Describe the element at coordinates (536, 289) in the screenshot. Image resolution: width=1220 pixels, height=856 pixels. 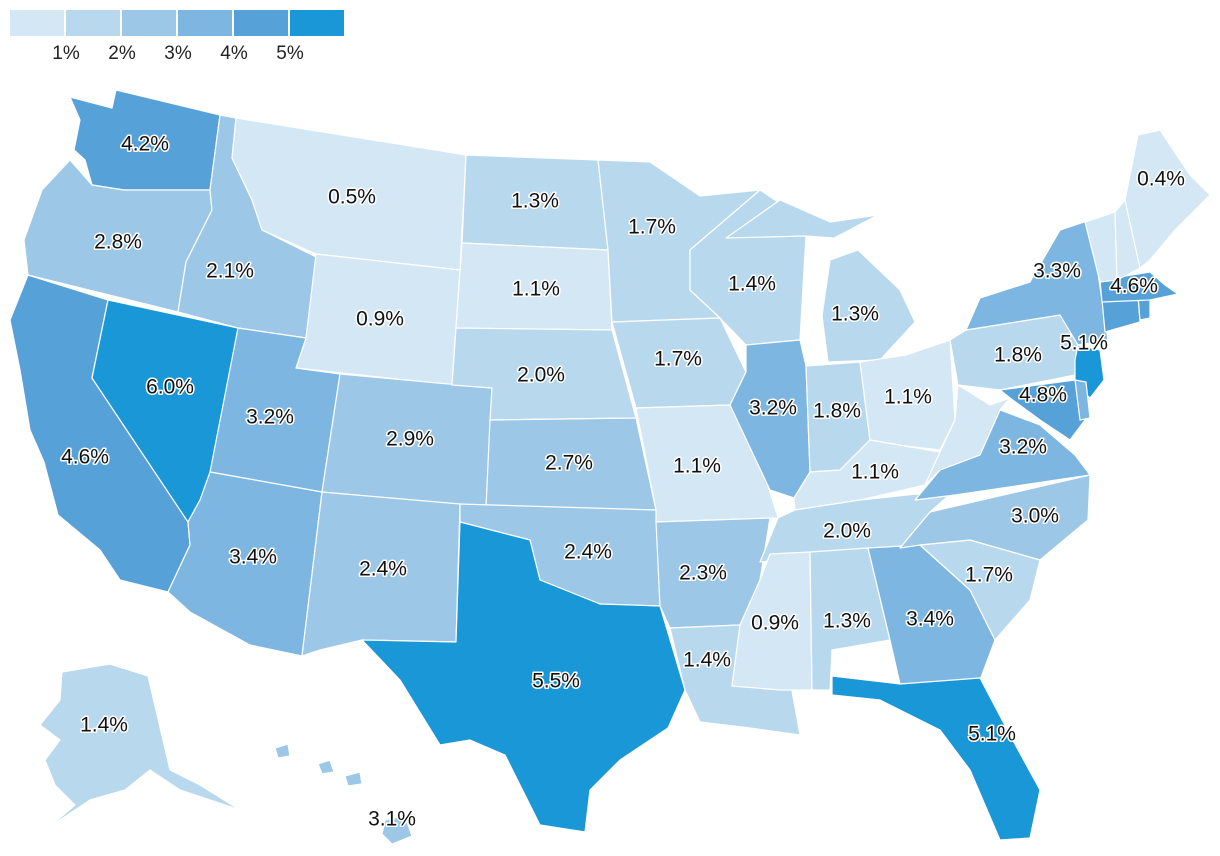
I see `label-SD: 1.1%` at that location.